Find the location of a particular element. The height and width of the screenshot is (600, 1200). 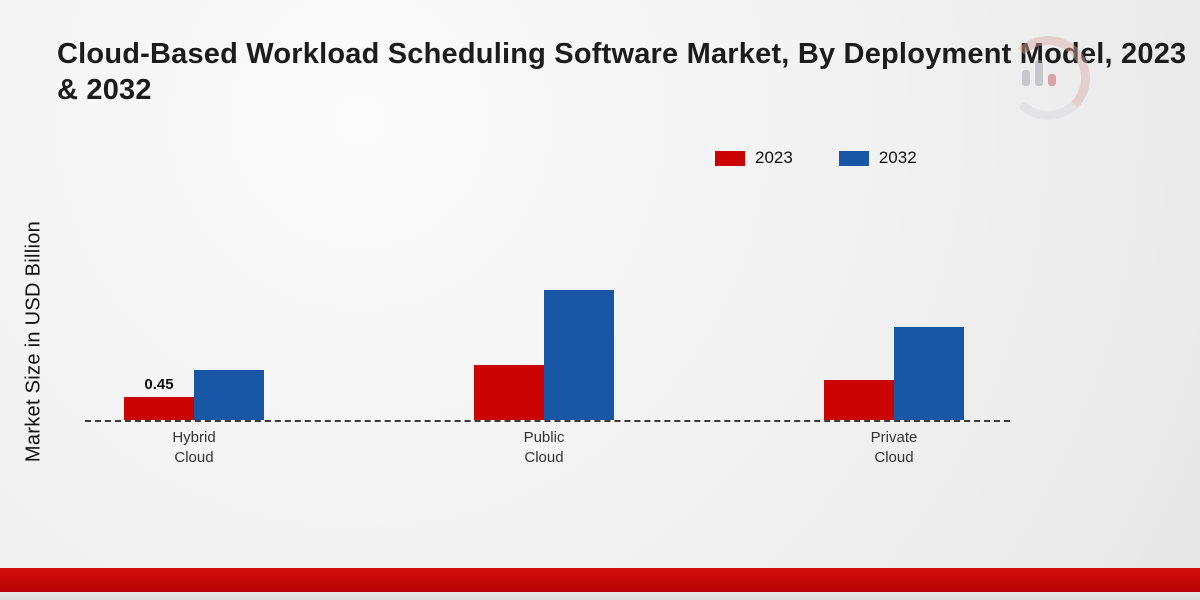

footer-red-bar is located at coordinates (600, 580).